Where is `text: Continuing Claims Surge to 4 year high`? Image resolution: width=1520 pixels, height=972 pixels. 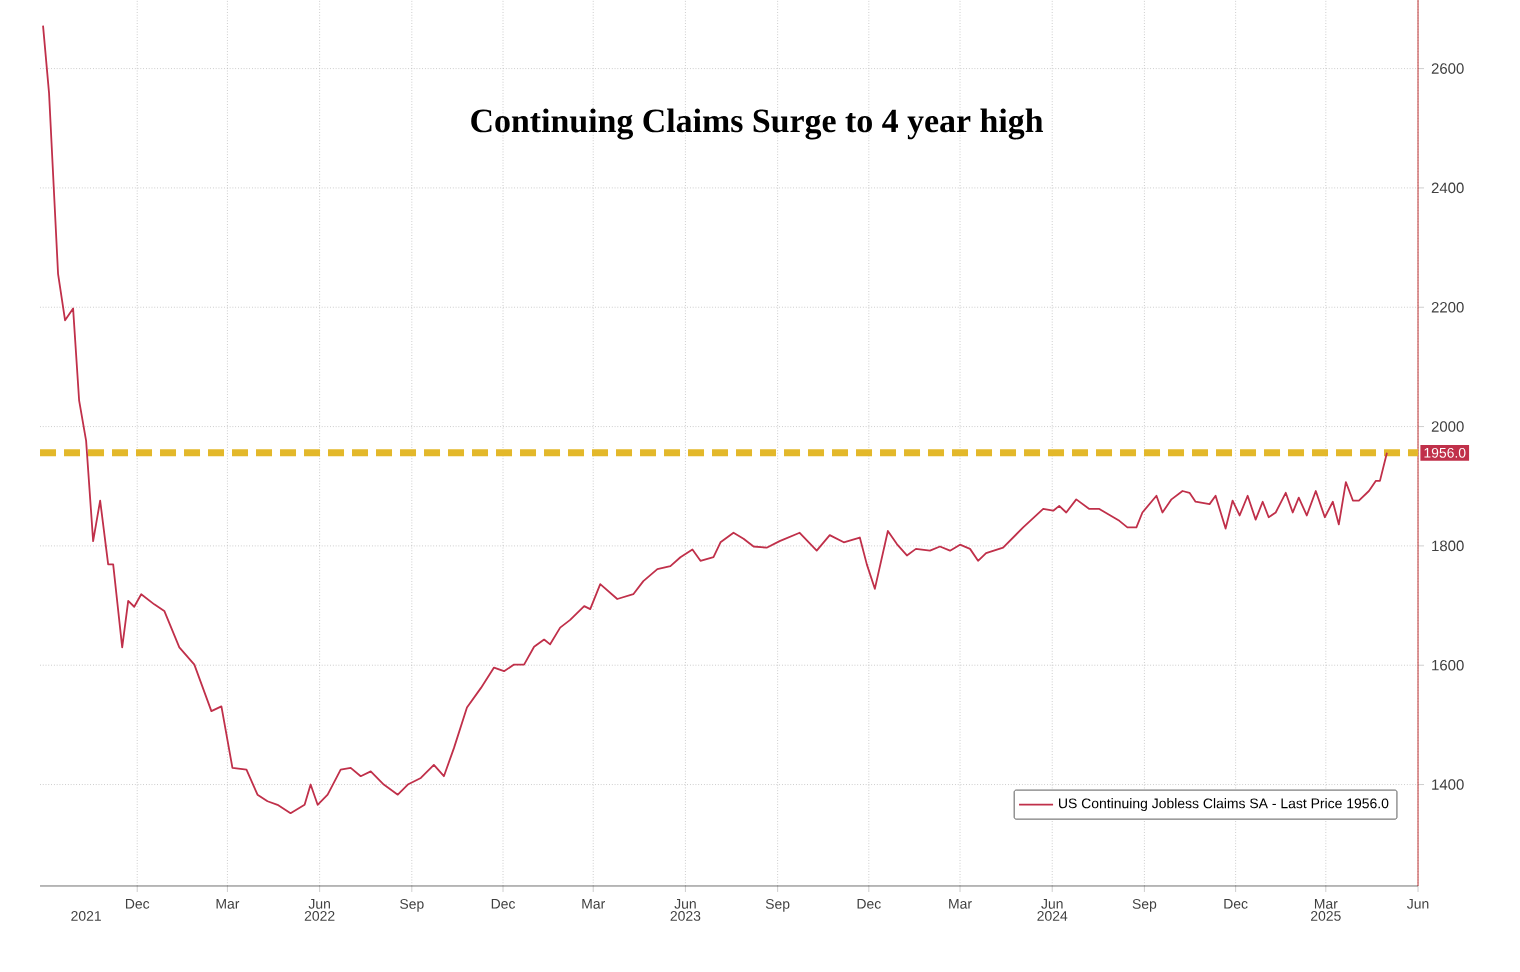 text: Continuing Claims Surge to 4 year high is located at coordinates (757, 124).